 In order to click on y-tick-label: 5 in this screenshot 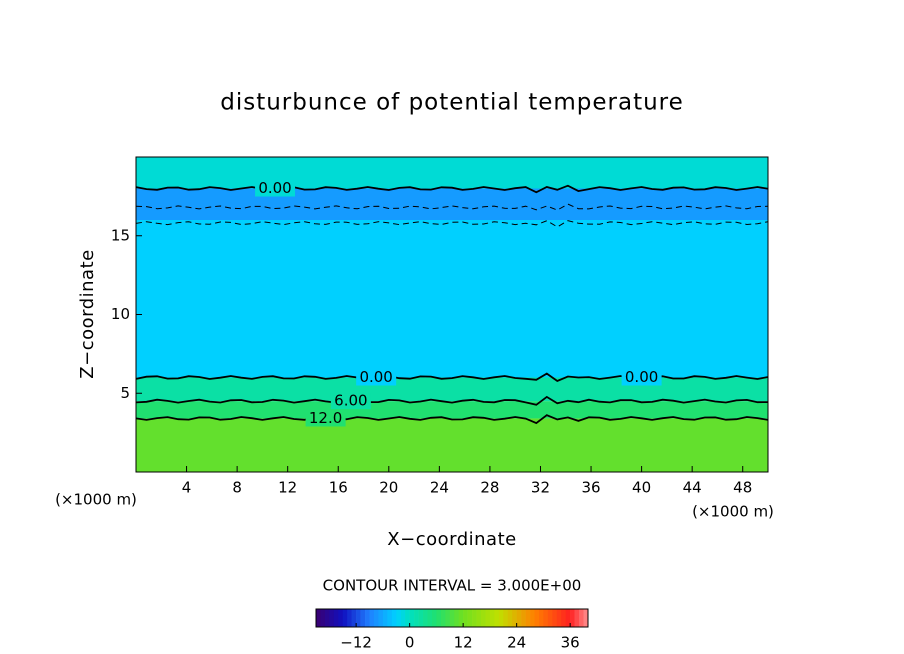, I will do `click(125, 393)`.